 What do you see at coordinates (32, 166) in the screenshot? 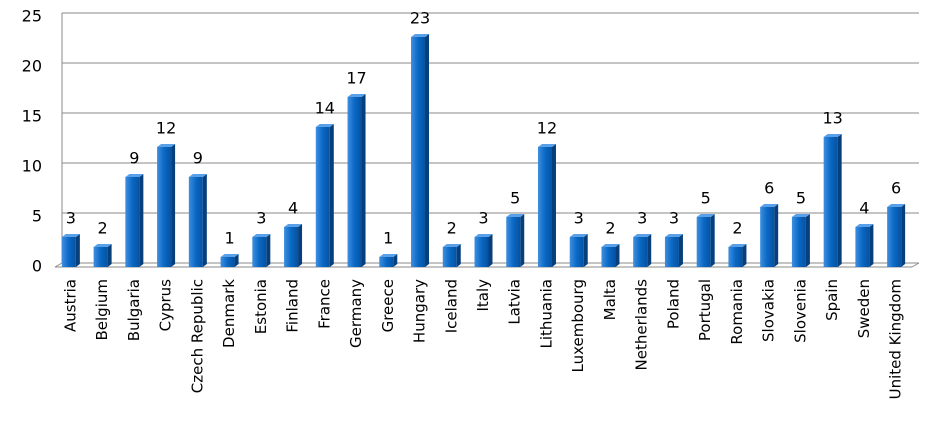
I see `y-tick-label: 10` at bounding box center [32, 166].